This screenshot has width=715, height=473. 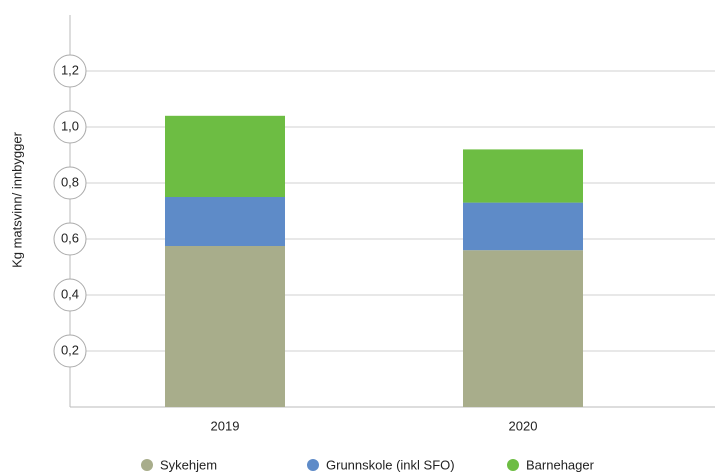 I want to click on y-tick-label: 0,2, so click(x=70, y=349).